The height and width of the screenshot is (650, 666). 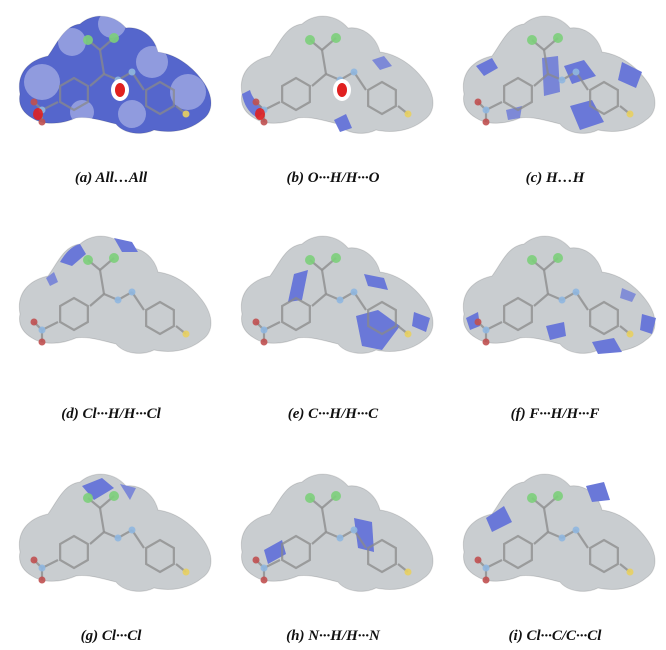 What do you see at coordinates (555, 178) in the screenshot?
I see `caption-c: (c) H…H` at bounding box center [555, 178].